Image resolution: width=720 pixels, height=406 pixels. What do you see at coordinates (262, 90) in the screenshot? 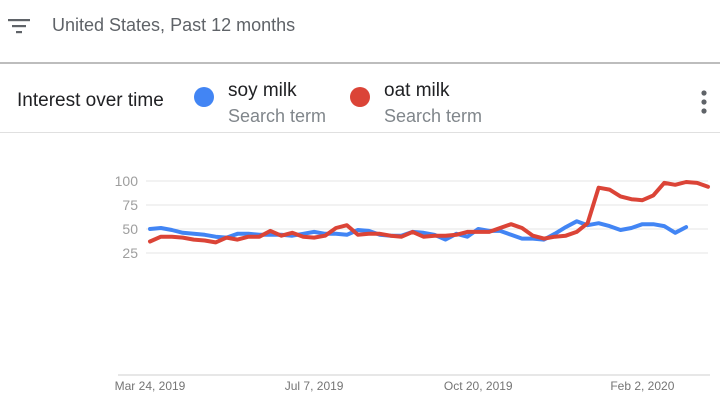
I see `legend-term-name: soy milk` at bounding box center [262, 90].